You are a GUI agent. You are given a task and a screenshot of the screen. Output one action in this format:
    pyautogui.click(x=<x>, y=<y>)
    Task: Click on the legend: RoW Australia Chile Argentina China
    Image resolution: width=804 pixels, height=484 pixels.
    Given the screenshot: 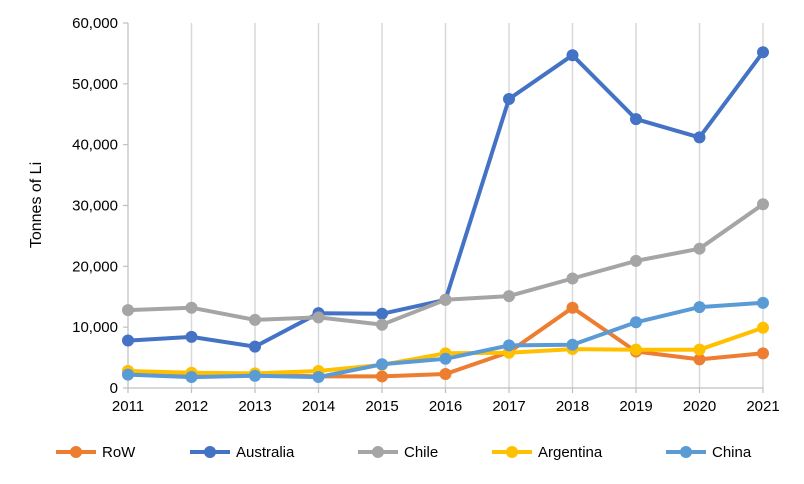 What is the action you would take?
    pyautogui.click(x=404, y=452)
    